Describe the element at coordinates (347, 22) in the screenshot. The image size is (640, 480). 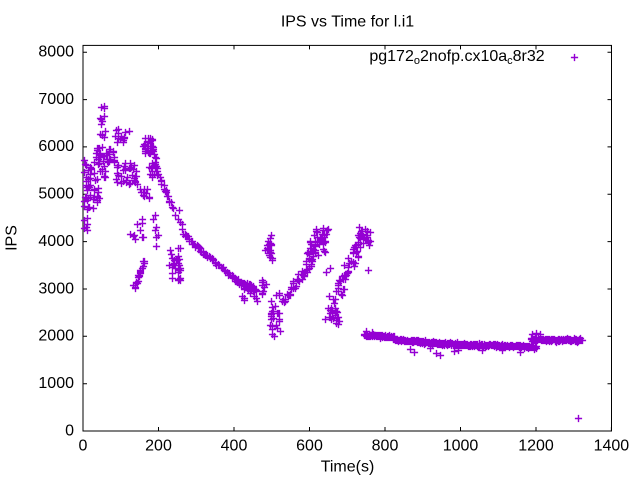
I see `svg-text: IPS vs Time for l.i1` at that location.